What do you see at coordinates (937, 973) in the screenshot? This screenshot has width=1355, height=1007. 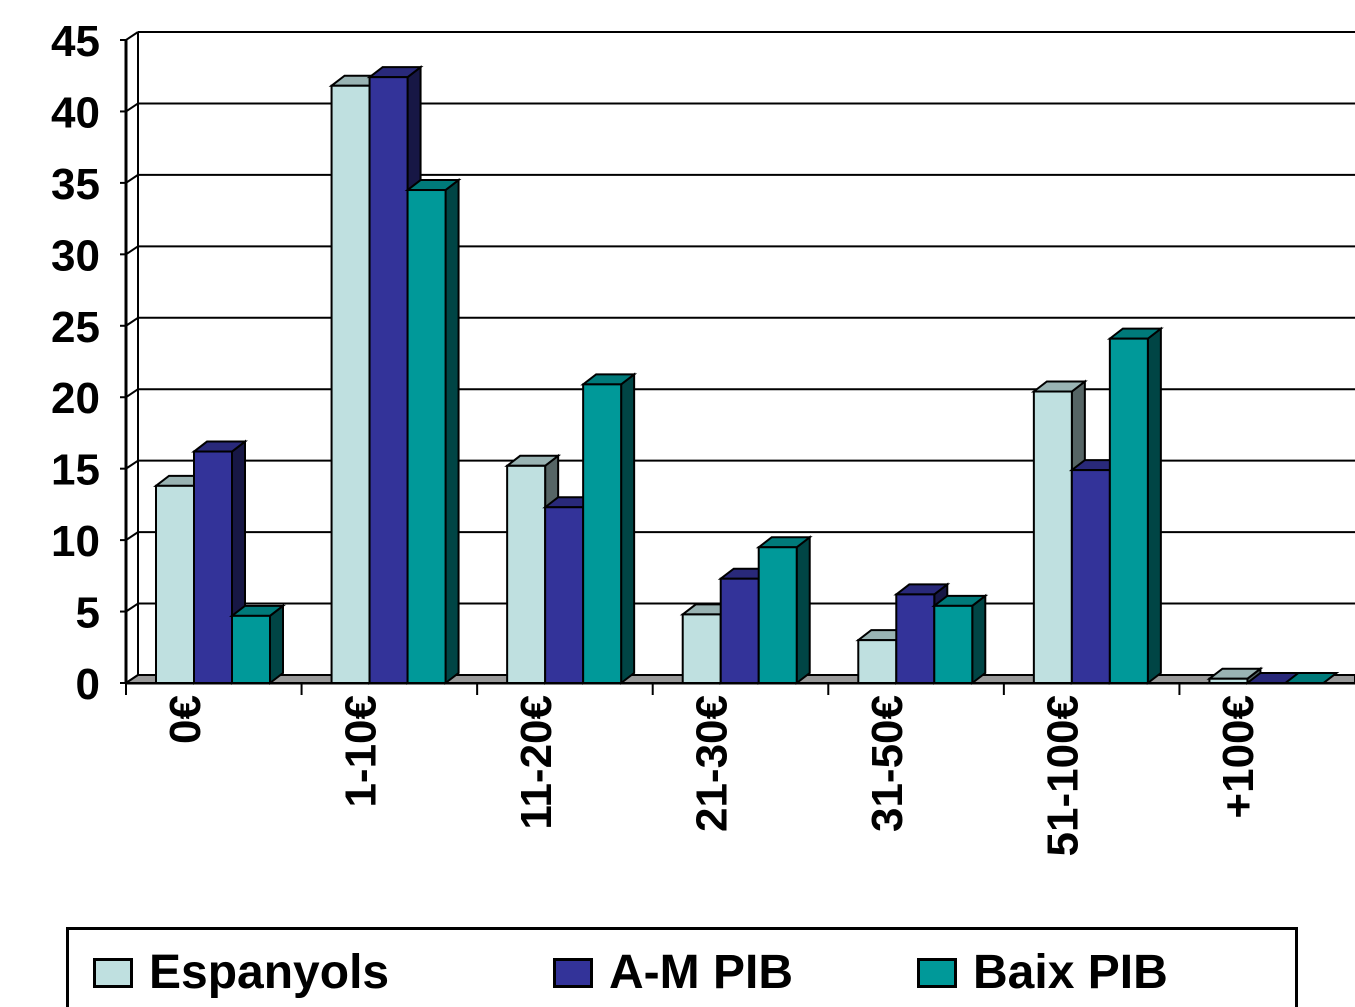 I see `legend-swatch-baix-pib` at bounding box center [937, 973].